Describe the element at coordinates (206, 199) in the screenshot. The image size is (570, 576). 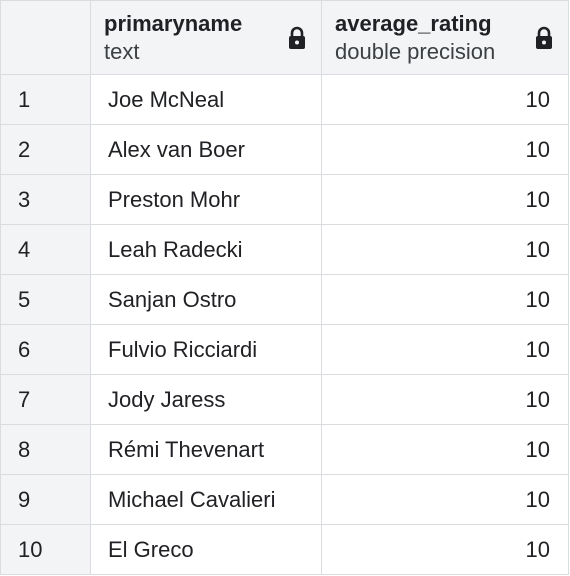
I see `cell-primaryname: Preston Mohr` at that location.